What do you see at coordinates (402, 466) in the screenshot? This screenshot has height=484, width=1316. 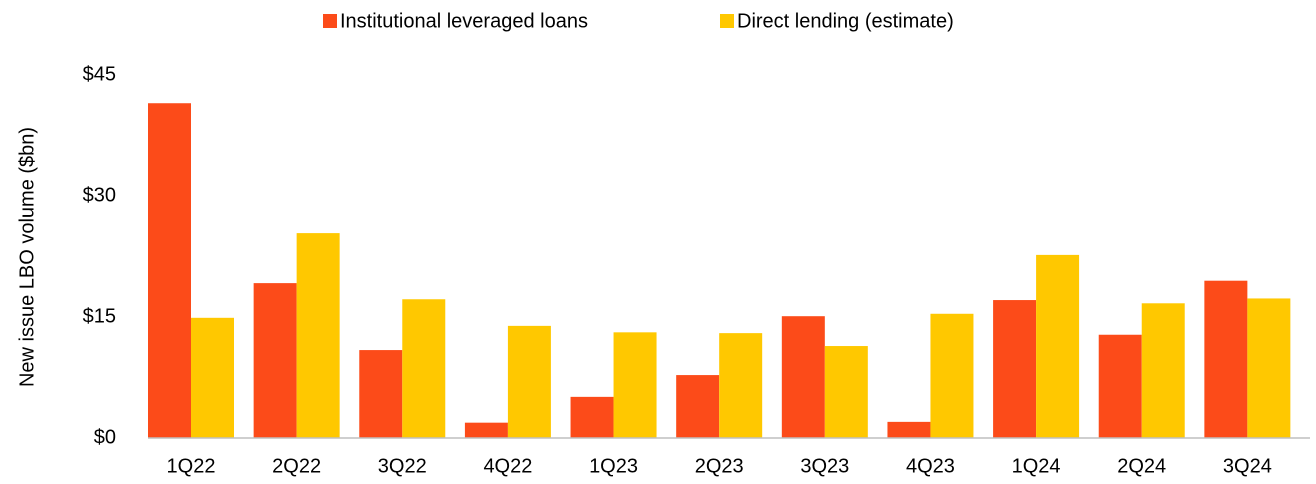 I see `x-tick-label: 3Q22` at bounding box center [402, 466].